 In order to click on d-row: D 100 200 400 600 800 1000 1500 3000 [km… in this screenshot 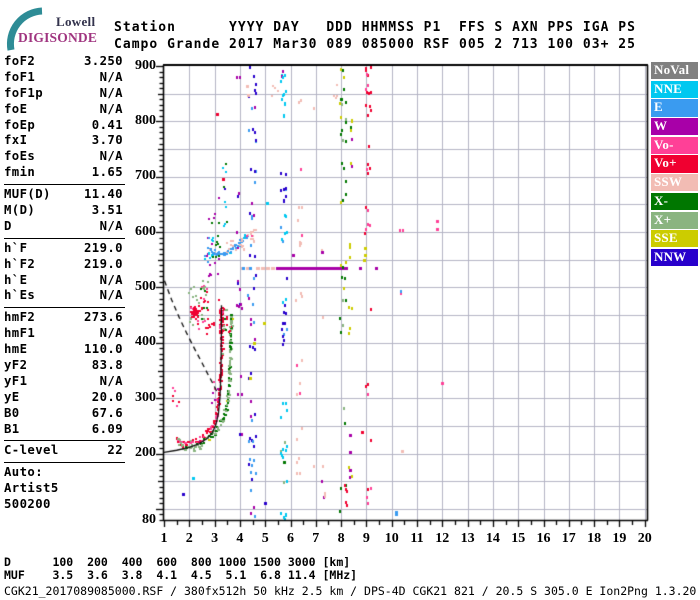, I will do `click(177, 562)`.